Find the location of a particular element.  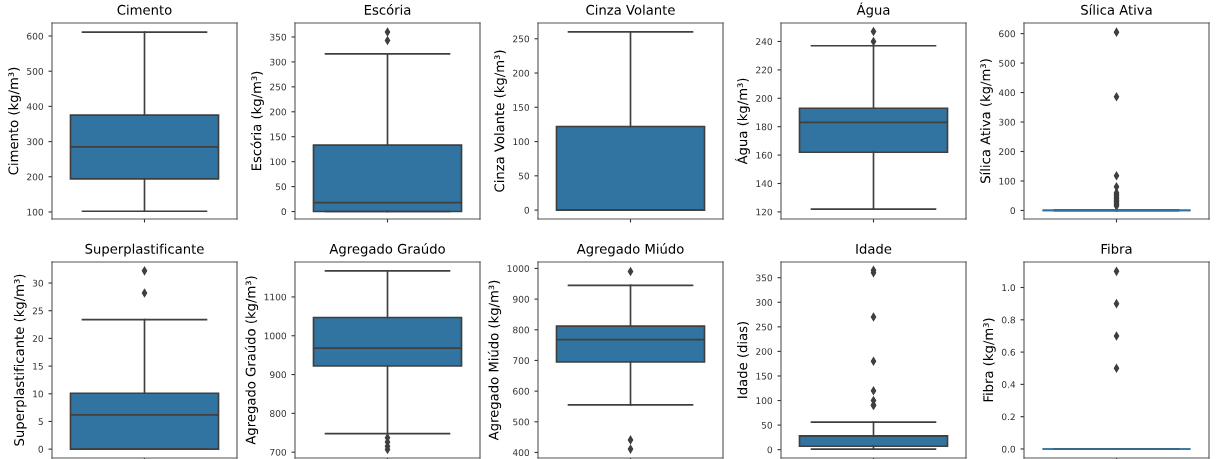

chart-title: Cimento is located at coordinates (144, 9).